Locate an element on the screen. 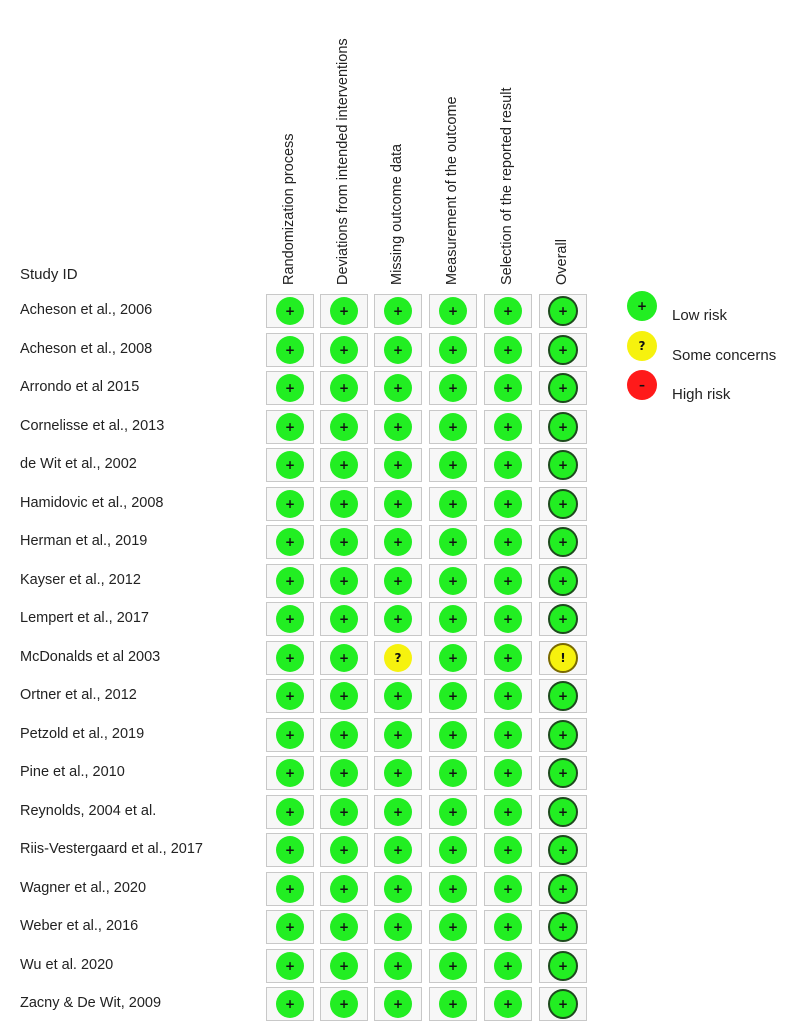 The width and height of the screenshot is (788, 1033). domain-header: Missing outcome data is located at coordinates (397, 214).